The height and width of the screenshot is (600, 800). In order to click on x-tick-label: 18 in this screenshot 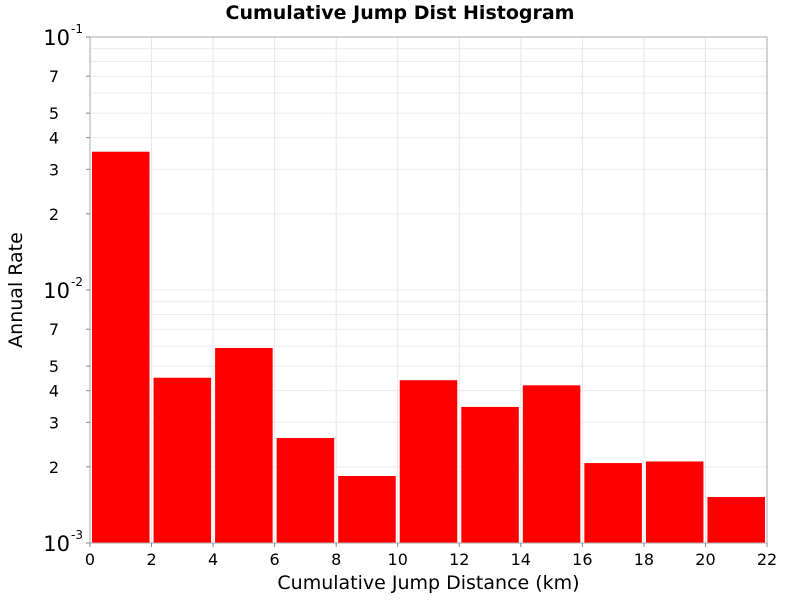, I will do `click(644, 559)`.